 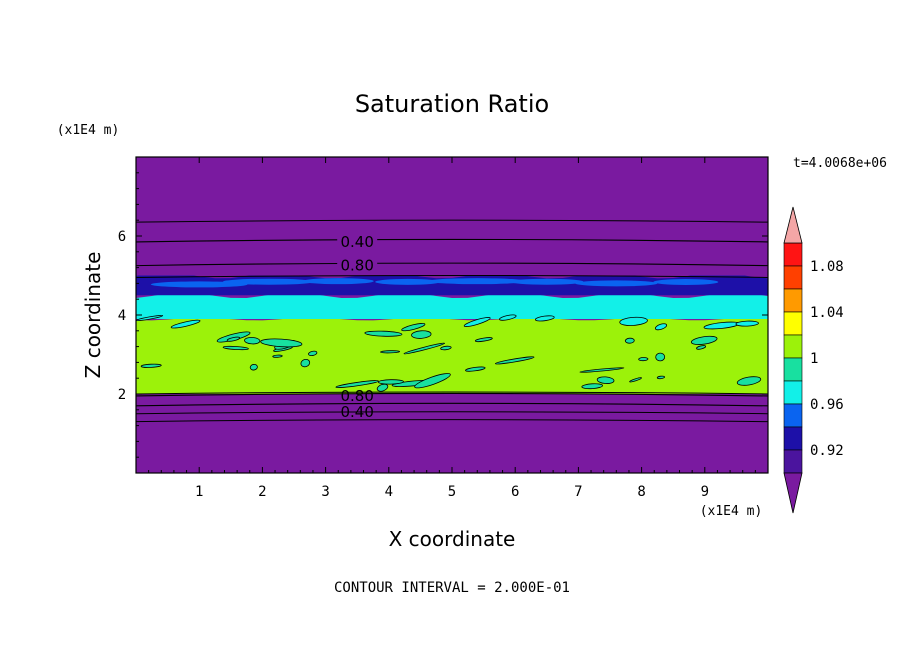 I want to click on colorbar-label: 1, so click(x=814, y=359).